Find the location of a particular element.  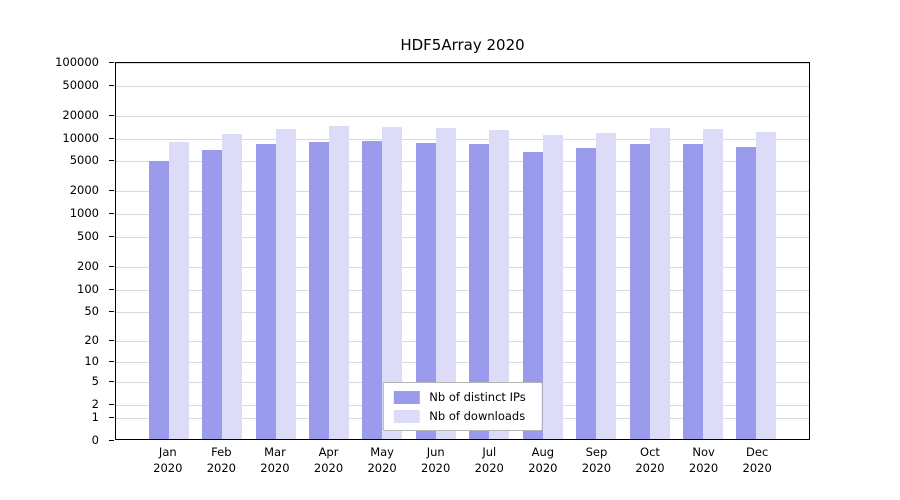

y-tick-label: 100 is located at coordinates (88, 288).